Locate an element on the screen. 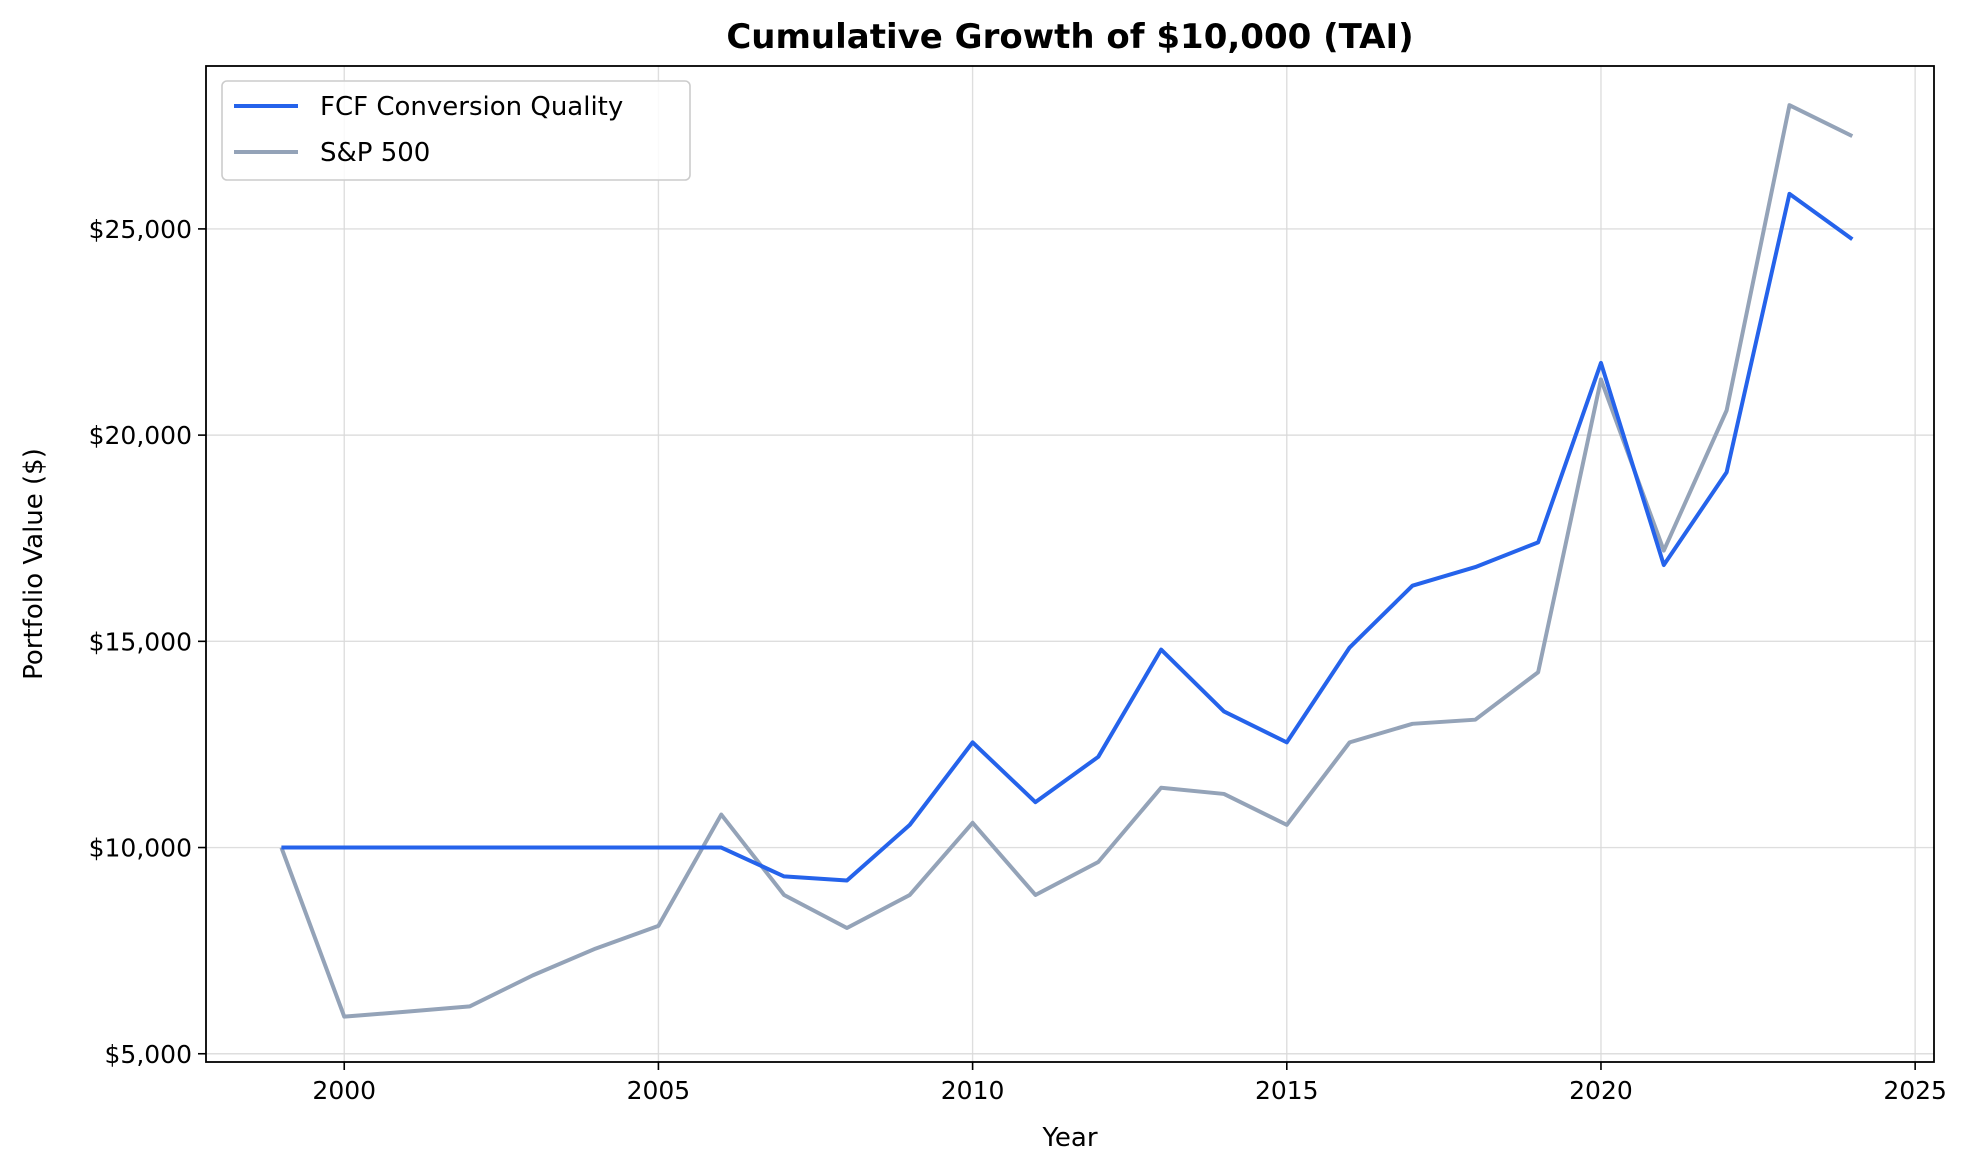  x-tick-label: 2015 is located at coordinates (1287, 1090).